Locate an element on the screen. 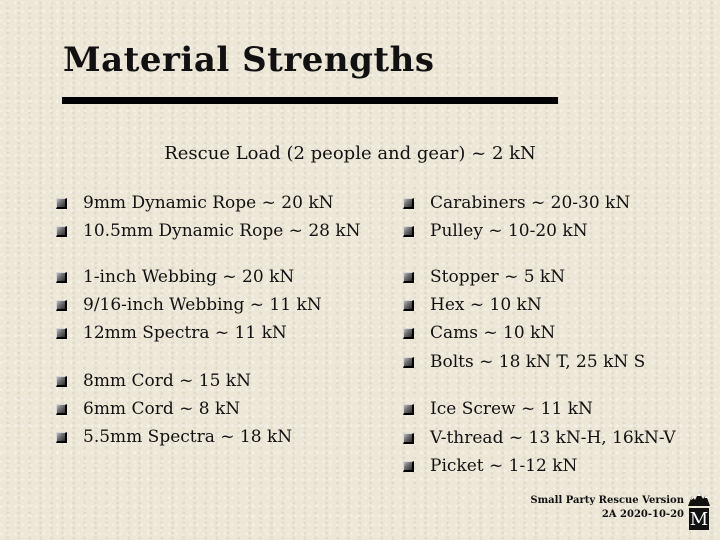 This screenshot has width=720, height=540. list-item-text: 5.5mm Spectra ~ 18 kN is located at coordinates (188, 437).